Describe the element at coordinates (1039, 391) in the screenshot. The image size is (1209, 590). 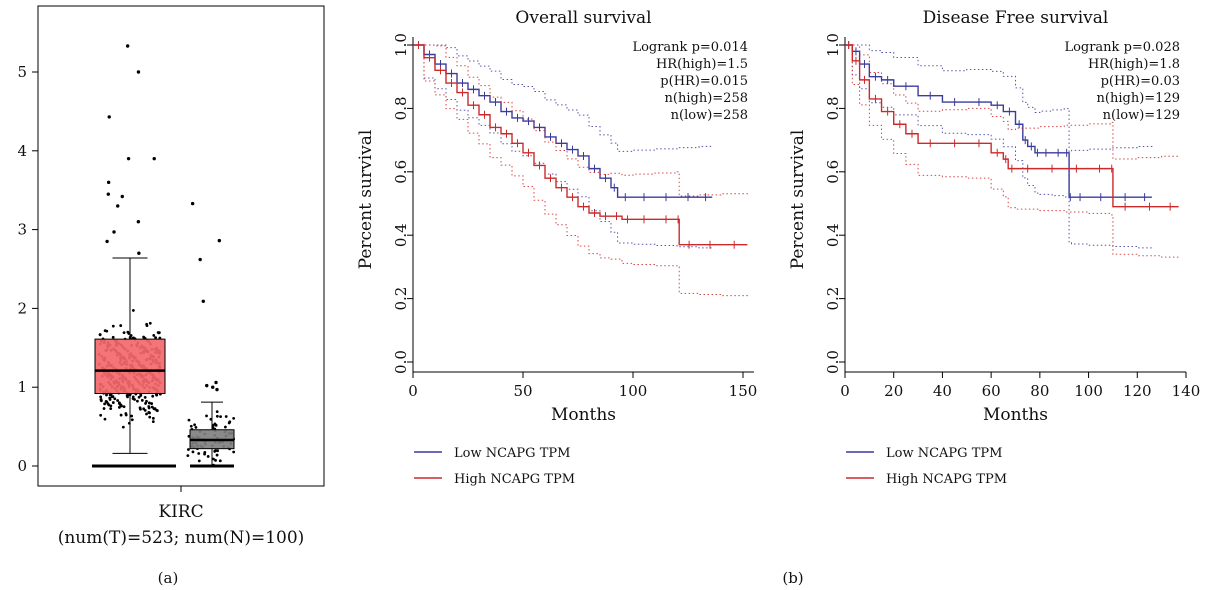
I see `x-tick-label: 80` at that location.